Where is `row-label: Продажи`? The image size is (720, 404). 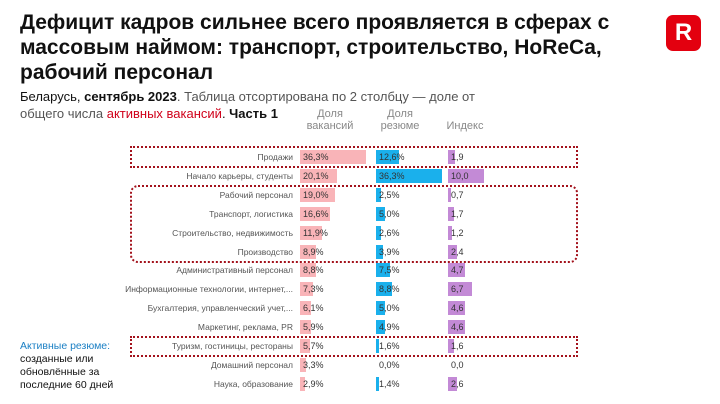
row-label: Продажи is located at coordinates (275, 157).